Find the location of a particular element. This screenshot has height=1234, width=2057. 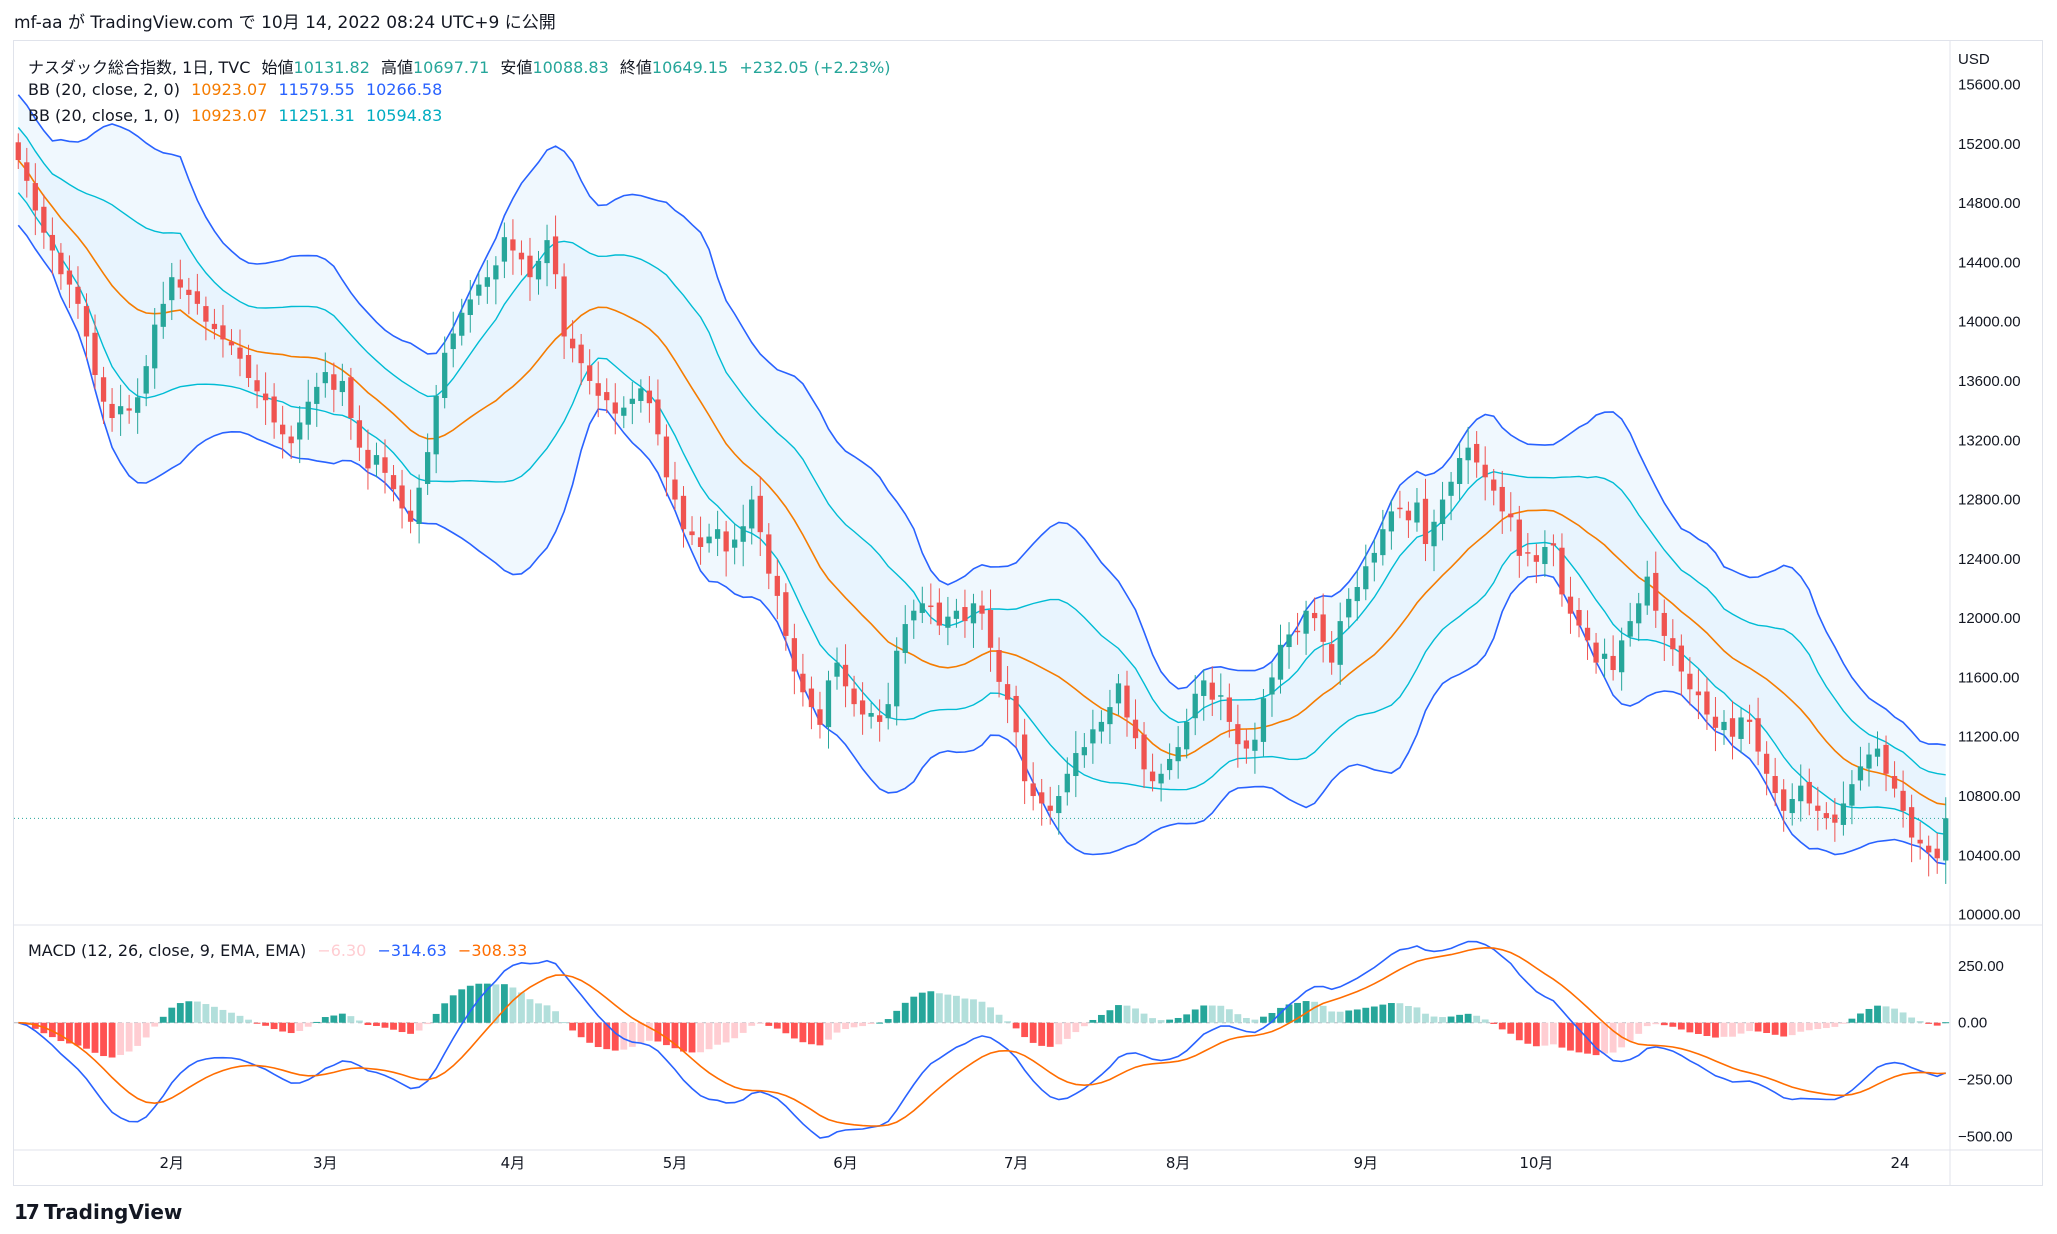

bb1-label: BB (20, close, 1, 0) is located at coordinates (104, 115).